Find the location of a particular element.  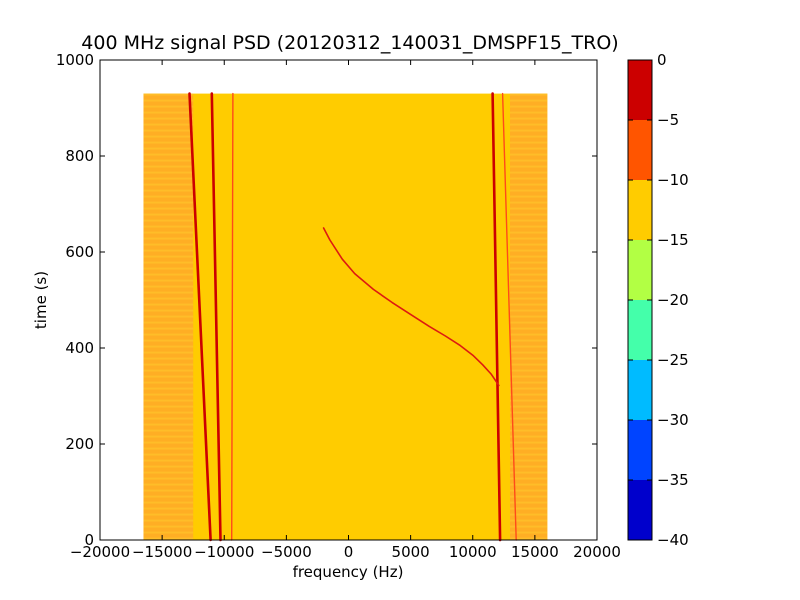

left-faint-line is located at coordinates (232, 316).